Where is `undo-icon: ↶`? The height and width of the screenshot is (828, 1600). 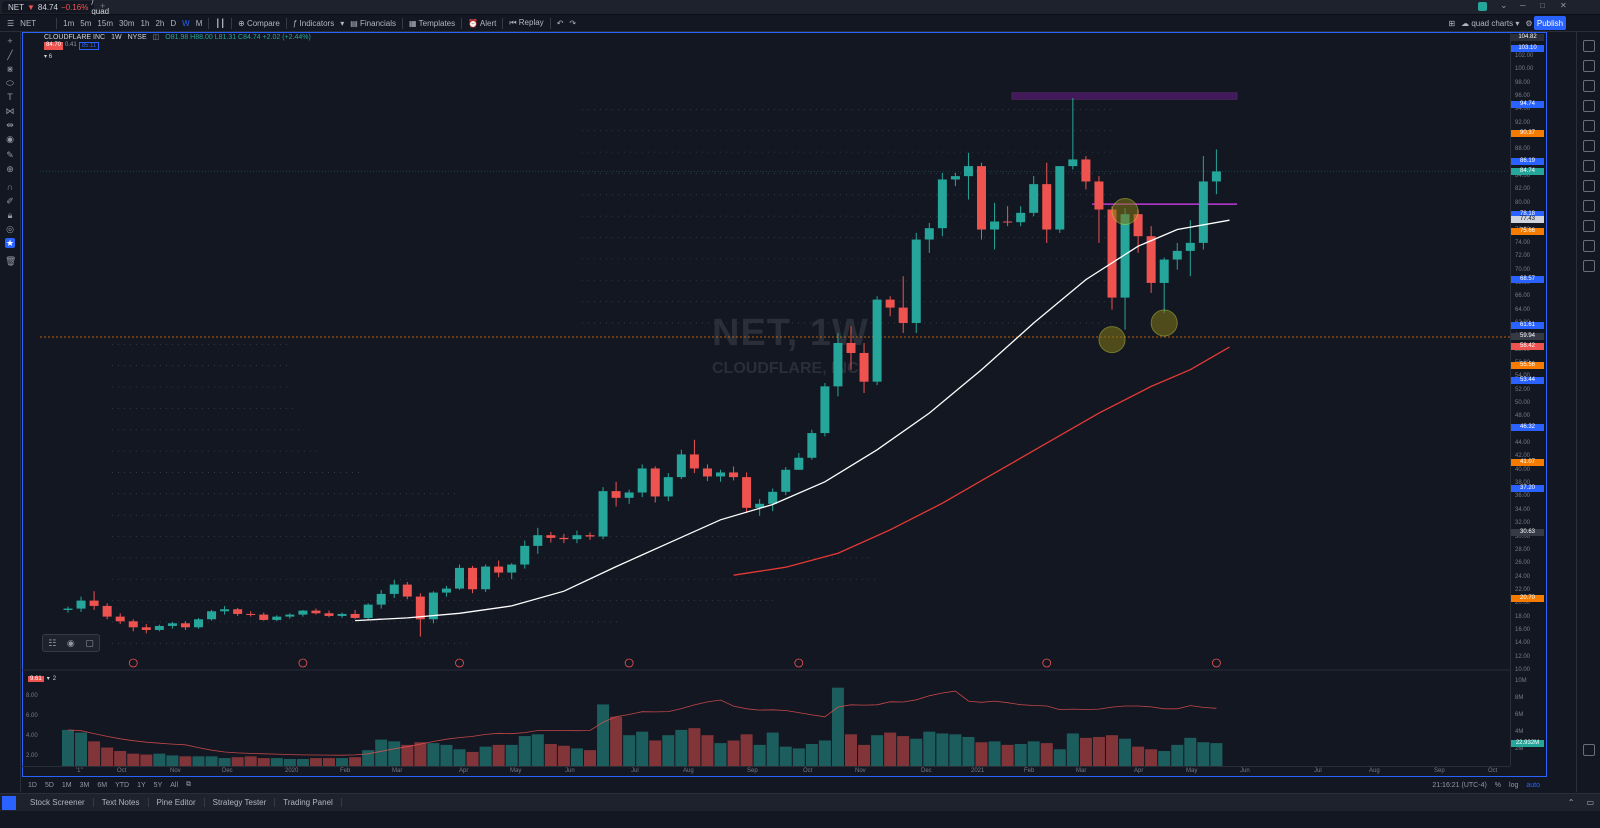
undo-icon: ↶ is located at coordinates (560, 23).